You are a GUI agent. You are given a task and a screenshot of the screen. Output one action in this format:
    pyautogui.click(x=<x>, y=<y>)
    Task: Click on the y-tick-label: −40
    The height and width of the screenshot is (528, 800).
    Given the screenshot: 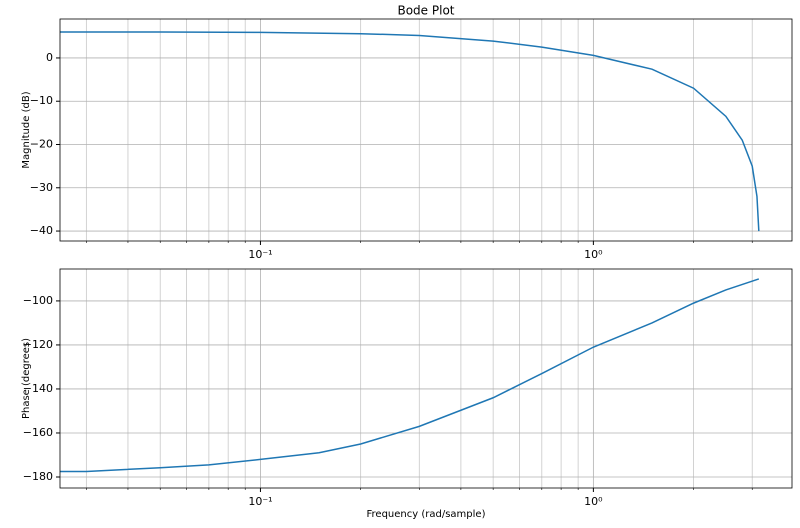 What is the action you would take?
    pyautogui.click(x=41, y=230)
    